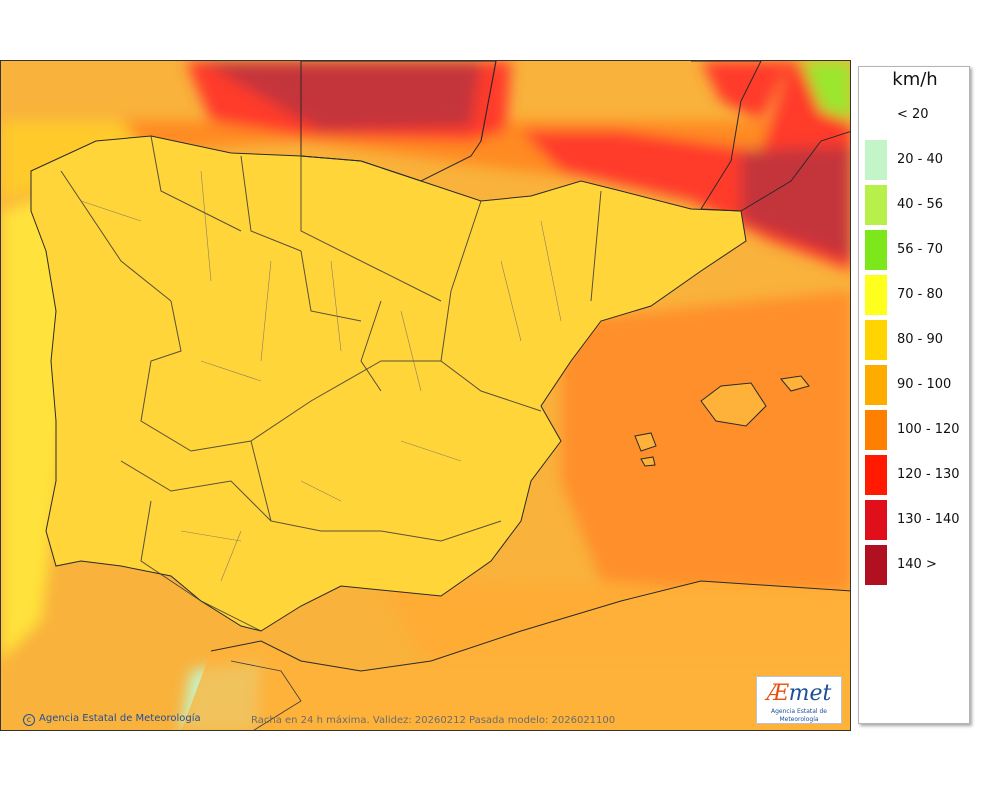  I want to click on legend-item: 70 - 80, so click(914, 295).